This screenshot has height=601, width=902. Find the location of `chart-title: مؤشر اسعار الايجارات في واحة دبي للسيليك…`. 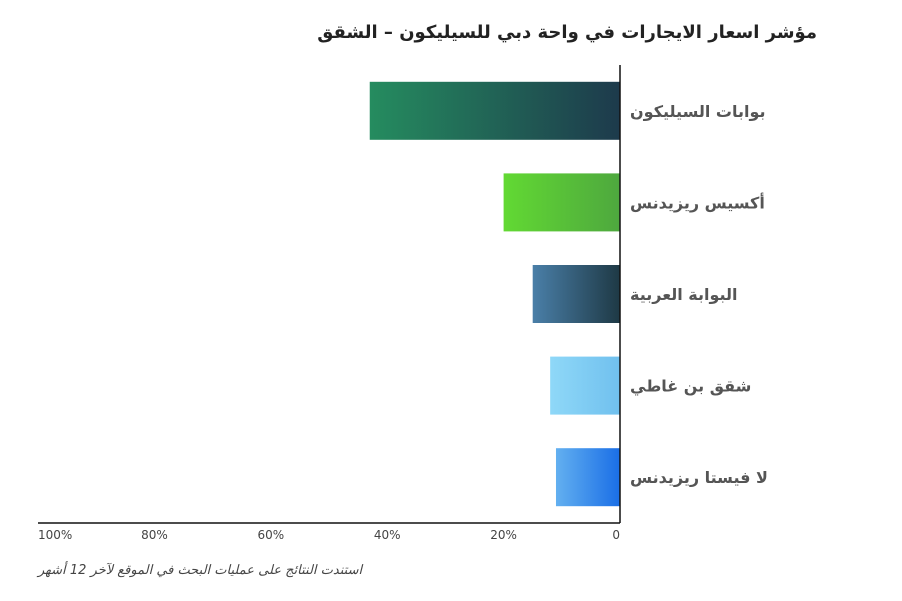

chart-title: مؤشر اسعار الايجارات في واحة دبي للسيليك… is located at coordinates (567, 32).